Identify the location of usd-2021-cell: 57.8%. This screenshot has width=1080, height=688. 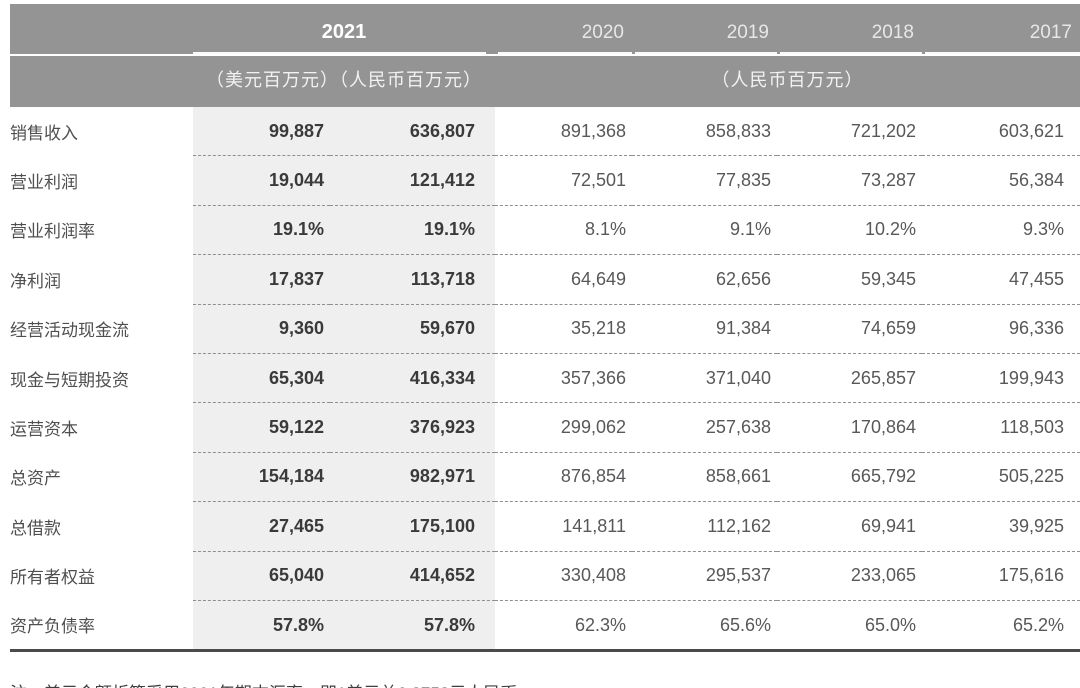
(261, 626).